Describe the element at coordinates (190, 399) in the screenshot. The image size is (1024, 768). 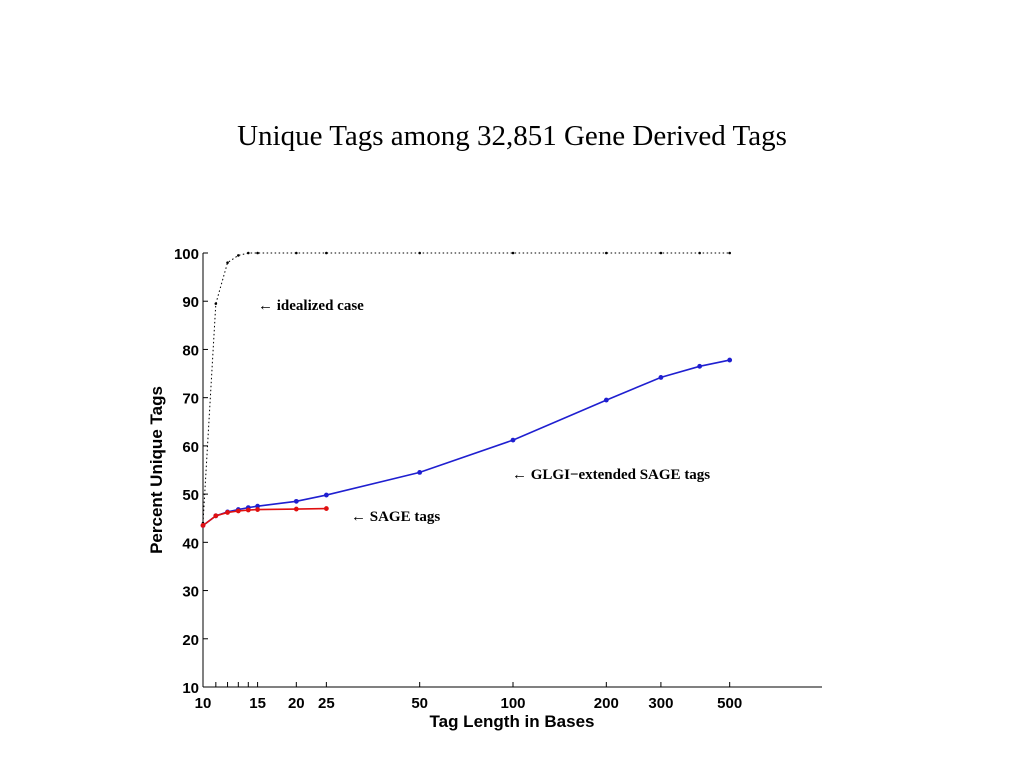
I see `y-tick-label: 70` at that location.